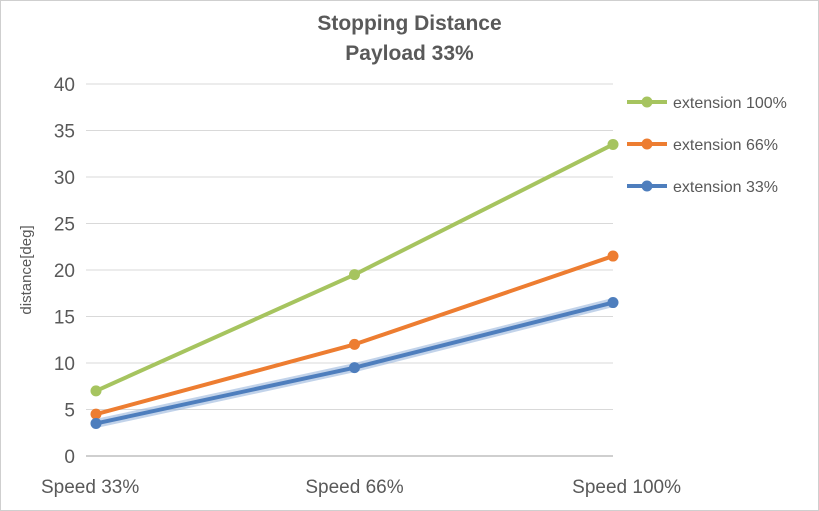 This screenshot has width=819, height=511. Describe the element at coordinates (647, 144) in the screenshot. I see `legend-marker-extension-66-` at that location.